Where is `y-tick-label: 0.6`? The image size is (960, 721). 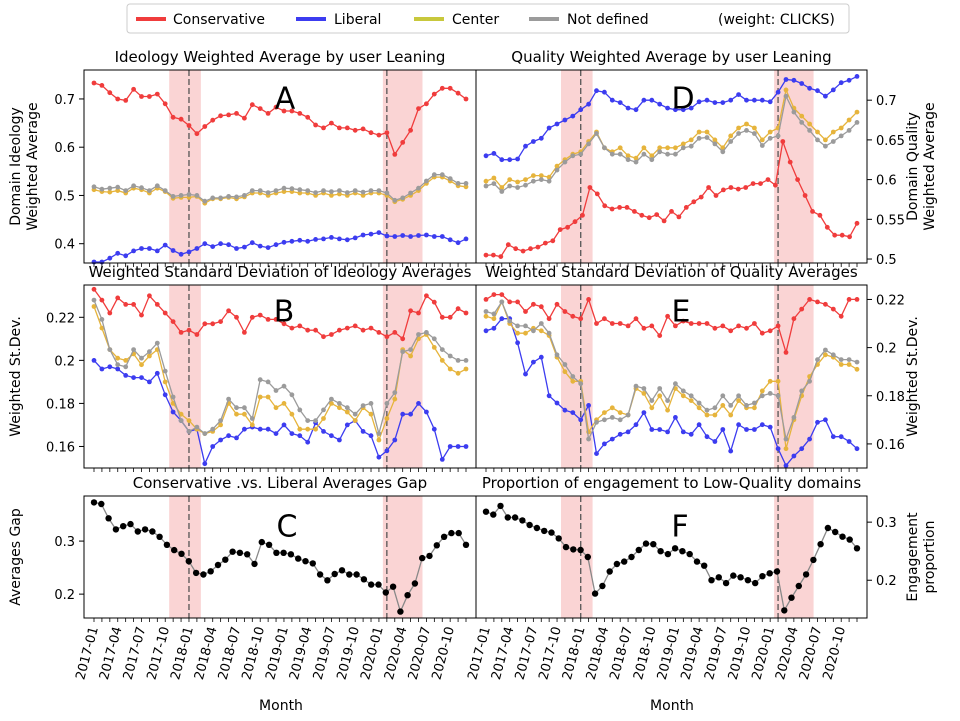
y-tick-label: 0.6 is located at coordinates (64, 148).